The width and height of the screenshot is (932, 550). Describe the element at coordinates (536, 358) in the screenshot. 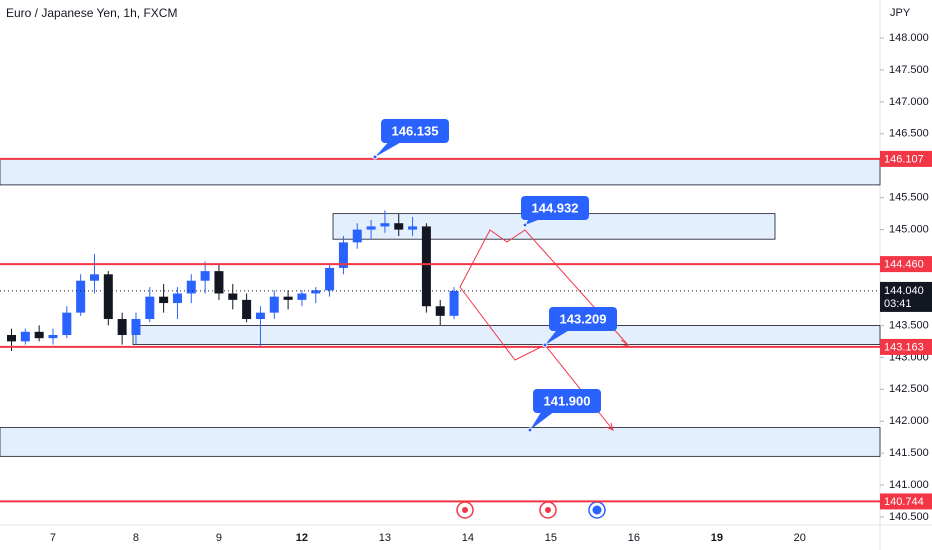

I see `projection-down` at that location.